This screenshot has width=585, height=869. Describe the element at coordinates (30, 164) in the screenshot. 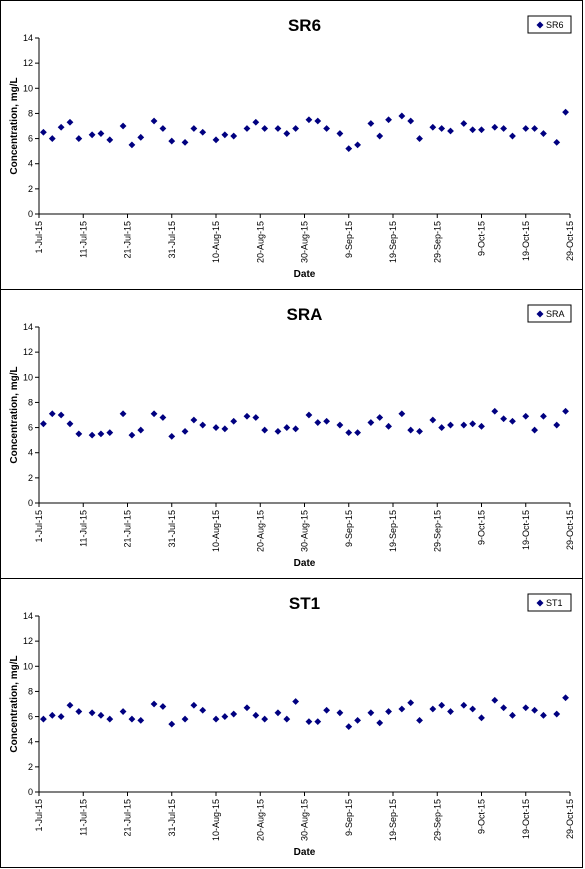

I see `y-tick-label: 4` at that location.